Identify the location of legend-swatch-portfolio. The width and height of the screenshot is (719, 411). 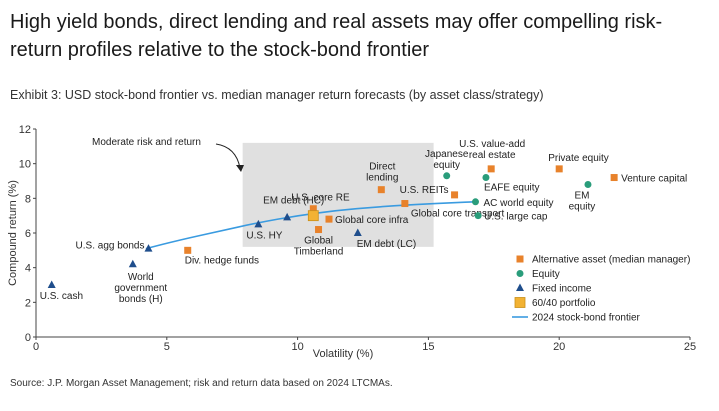
(520, 302).